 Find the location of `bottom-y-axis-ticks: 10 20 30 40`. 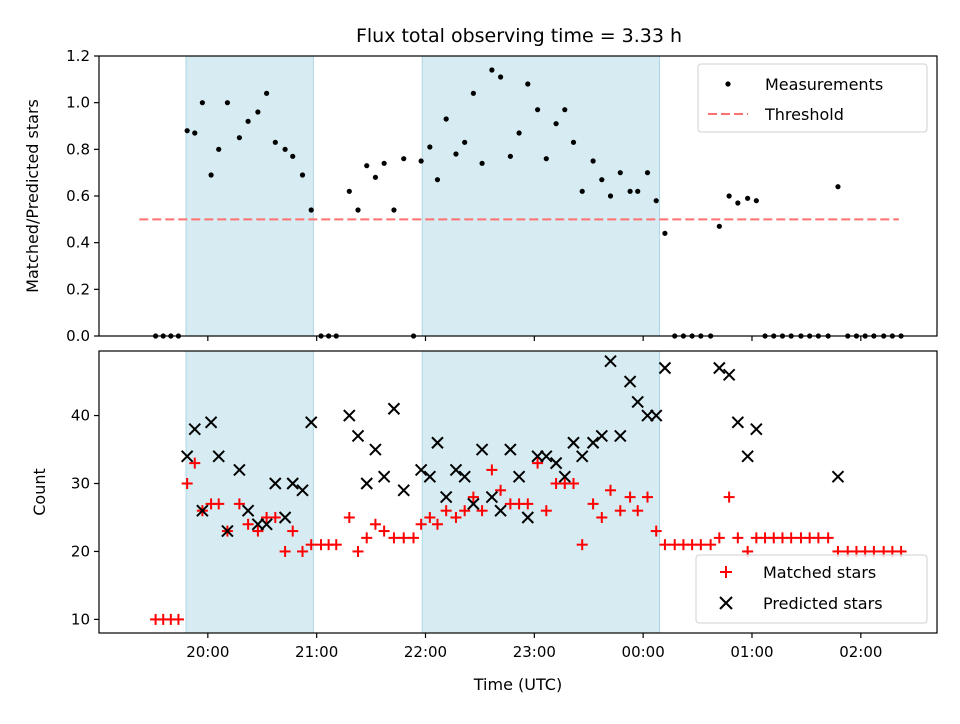

bottom-y-axis-ticks: 10 20 30 40 is located at coordinates (85, 517).